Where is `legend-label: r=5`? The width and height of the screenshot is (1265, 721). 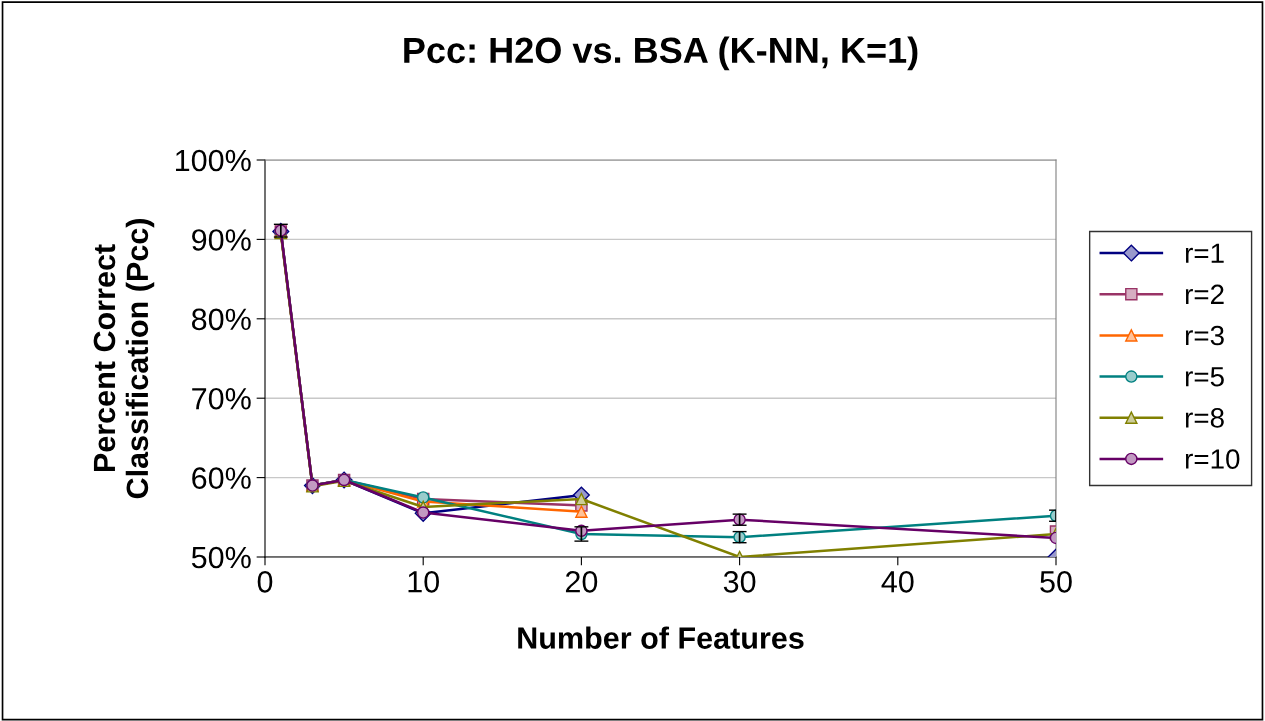
legend-label: r=5 is located at coordinates (1204, 377).